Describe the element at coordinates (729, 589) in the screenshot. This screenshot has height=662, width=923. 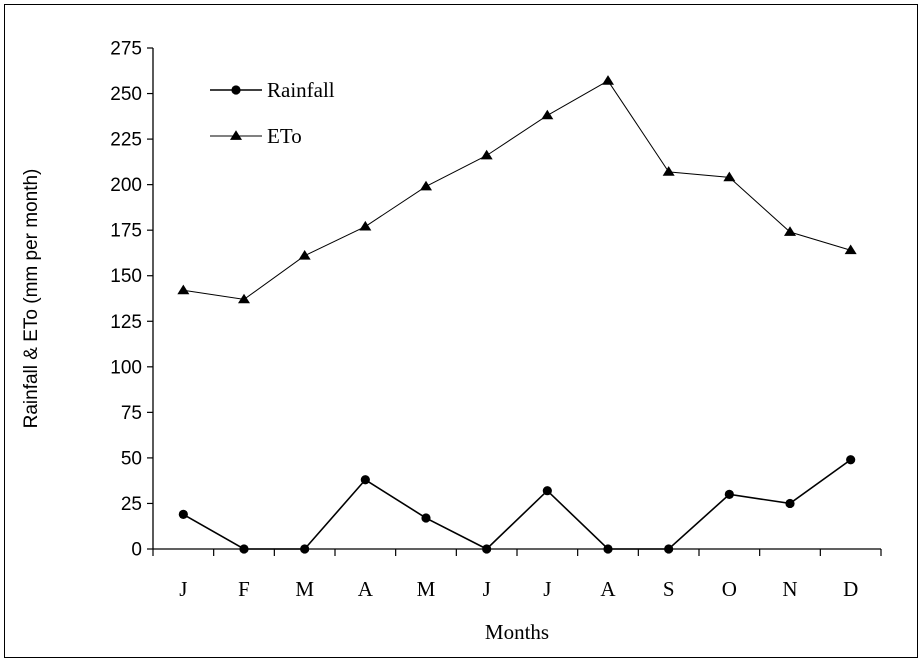
I see `x-tick-label: O` at that location.